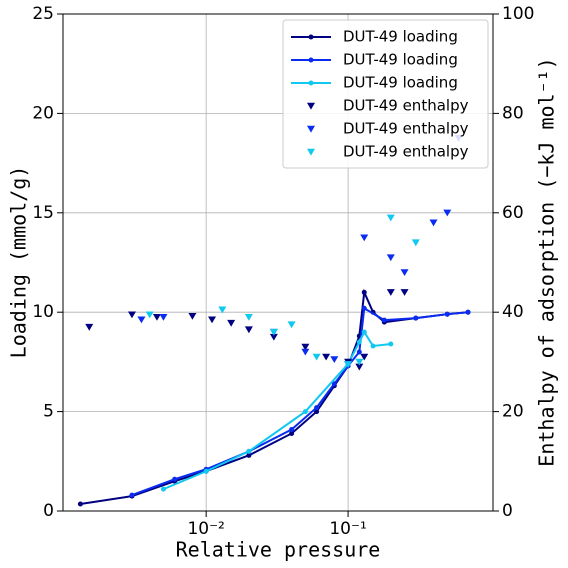  What do you see at coordinates (48, 511) in the screenshot?
I see `y-tick-label: 0` at bounding box center [48, 511].